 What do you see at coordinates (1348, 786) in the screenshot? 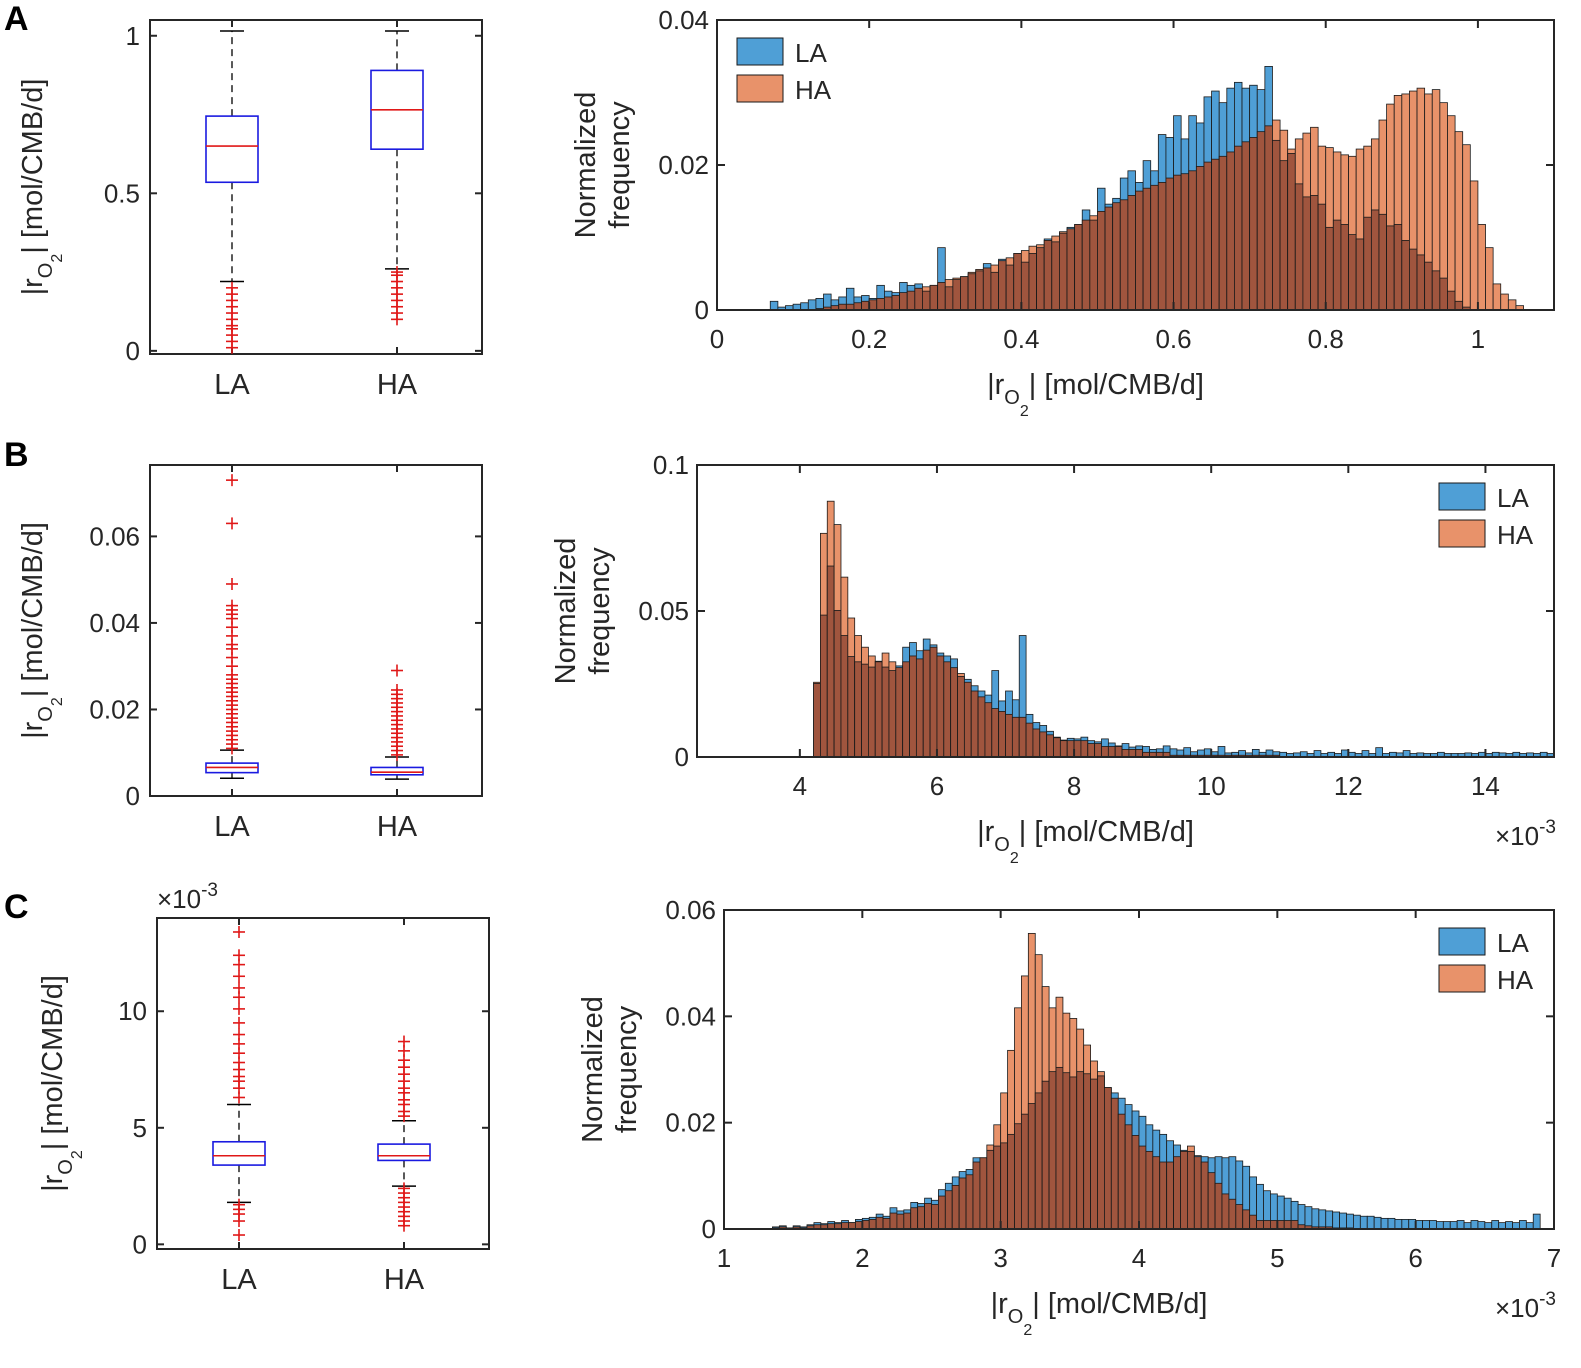
I see `x-tick-label: 12` at bounding box center [1348, 786].